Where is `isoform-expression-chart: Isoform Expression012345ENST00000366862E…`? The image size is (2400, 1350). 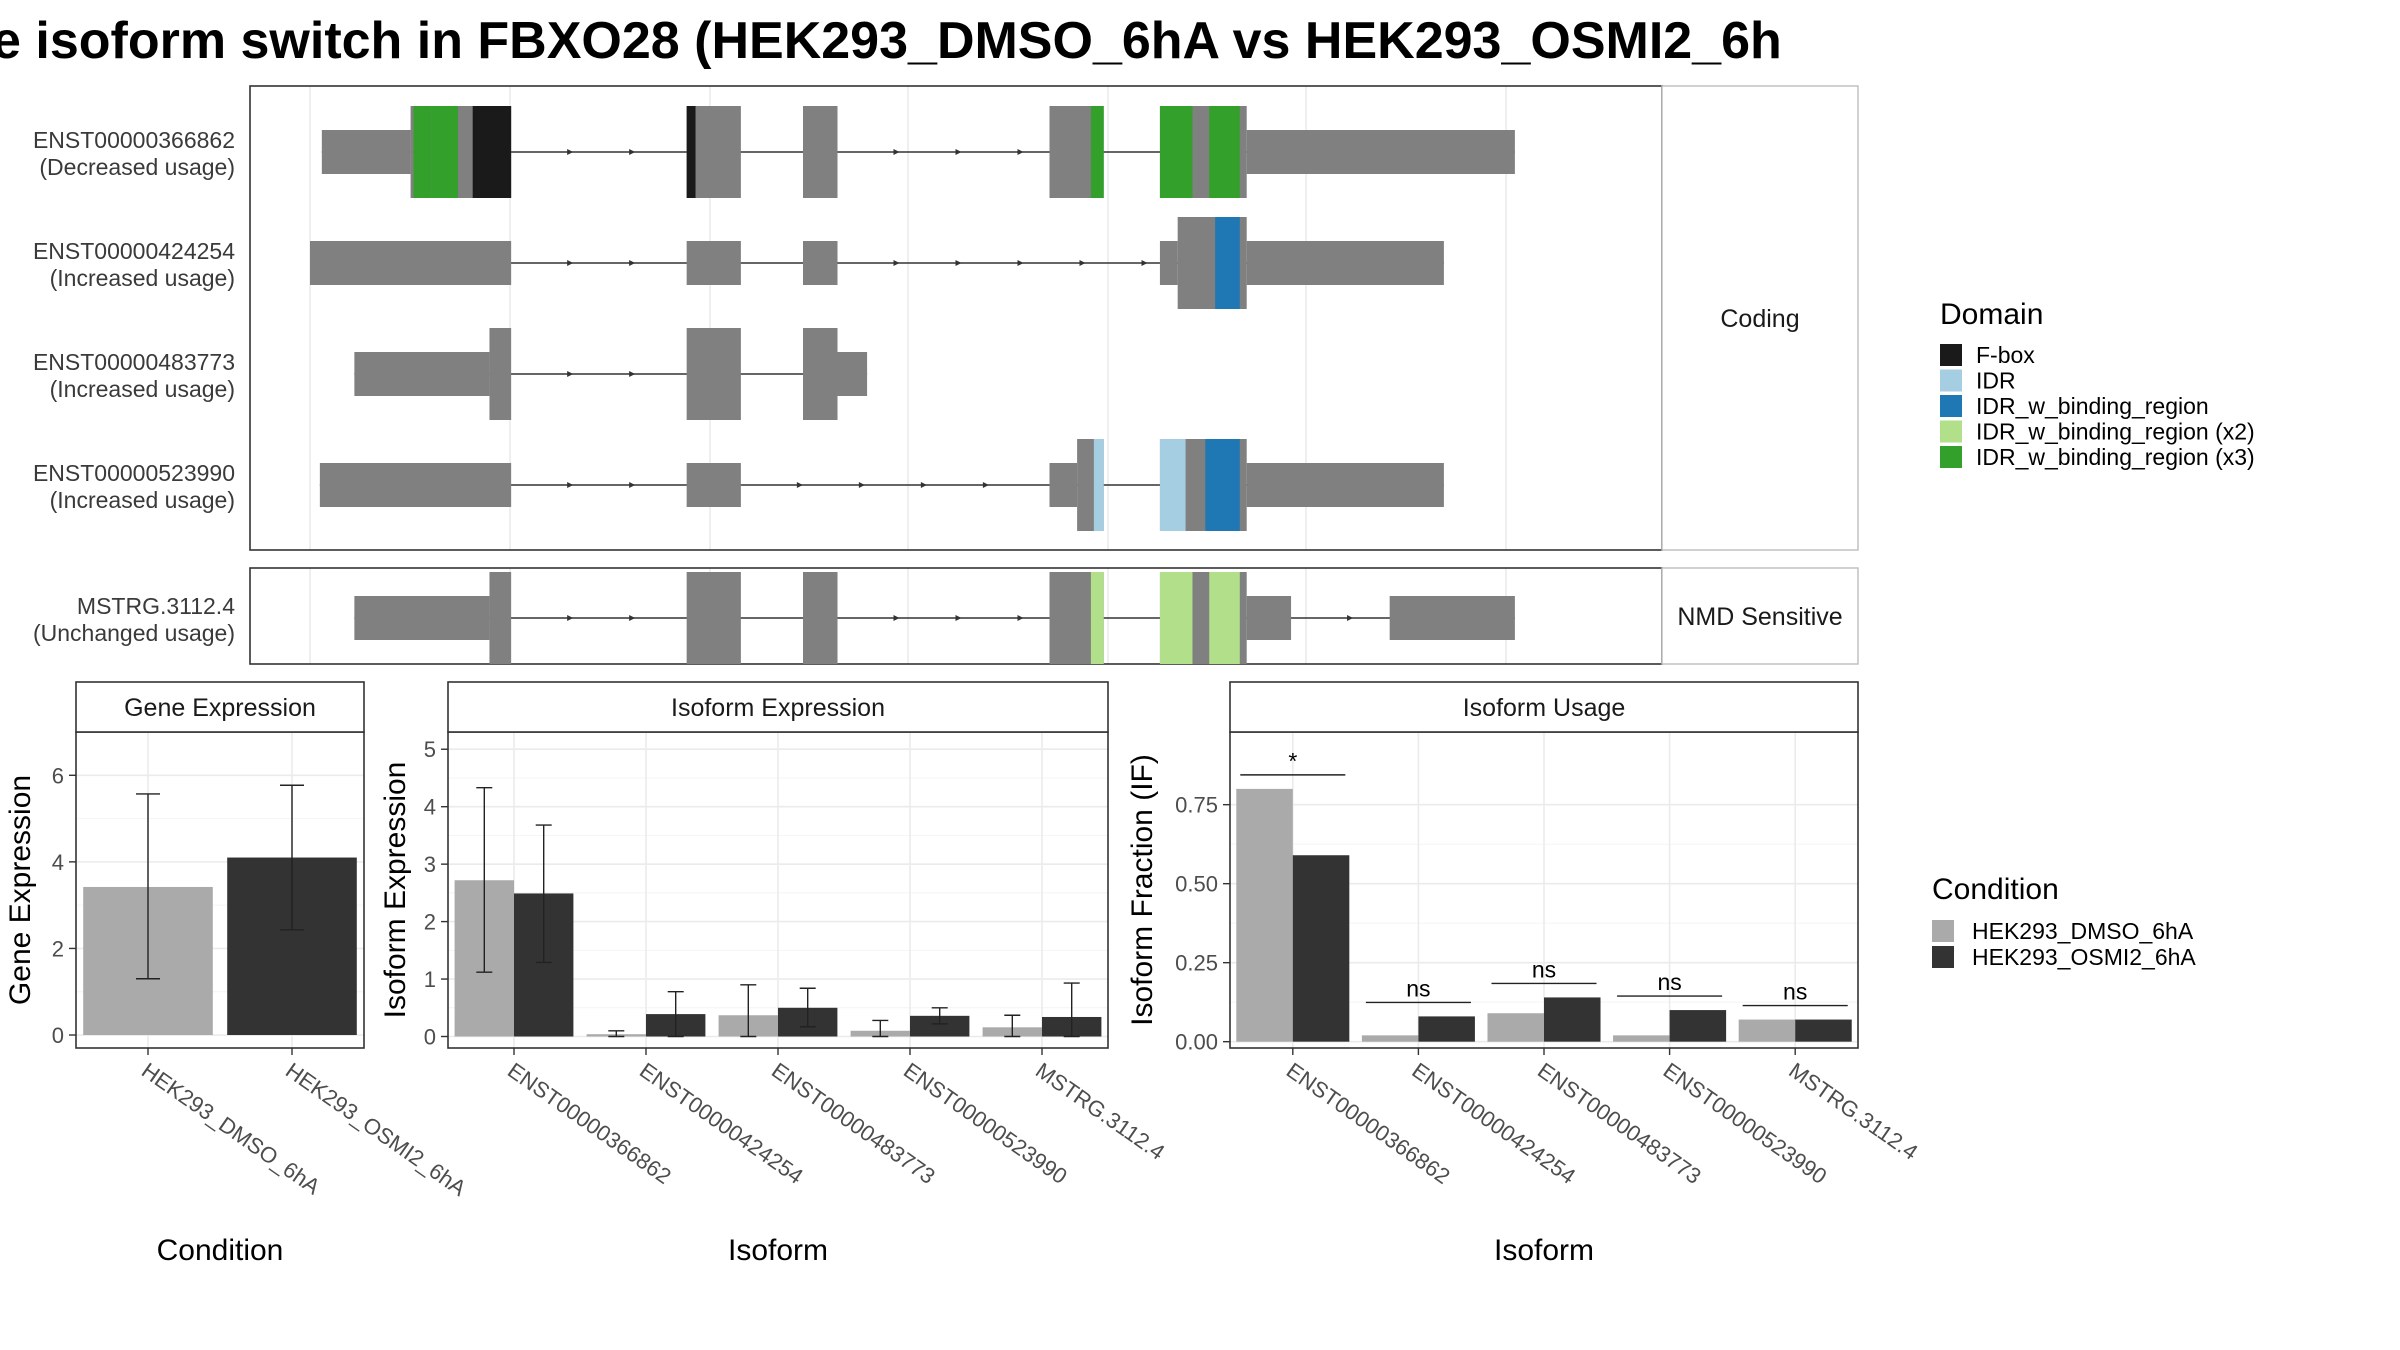
isoform-expression-chart: Isoform Expression012345ENST00000366862E… is located at coordinates (774, 974).